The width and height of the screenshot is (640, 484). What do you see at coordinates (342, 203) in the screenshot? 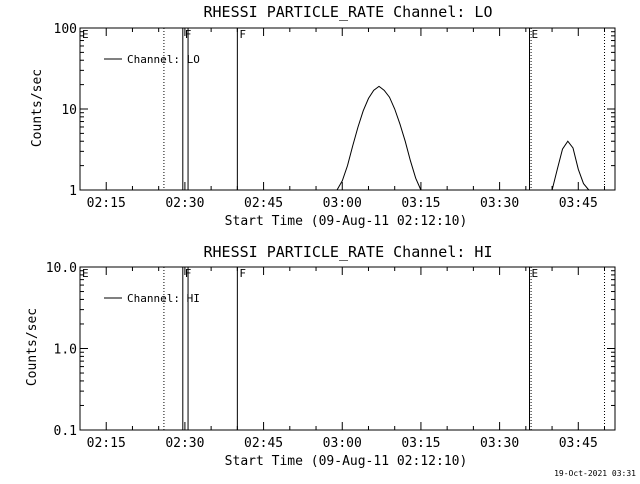
I see `xtick-label-lo: 03:00` at bounding box center [342, 203].